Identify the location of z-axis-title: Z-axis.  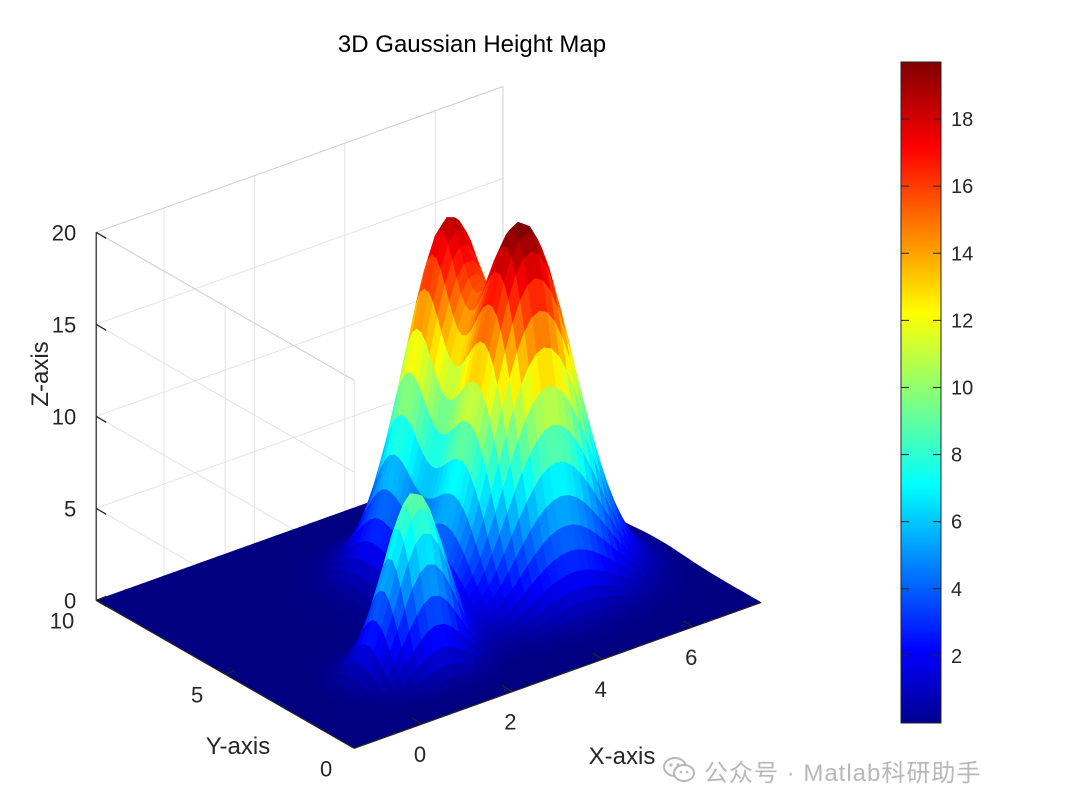
(40, 373).